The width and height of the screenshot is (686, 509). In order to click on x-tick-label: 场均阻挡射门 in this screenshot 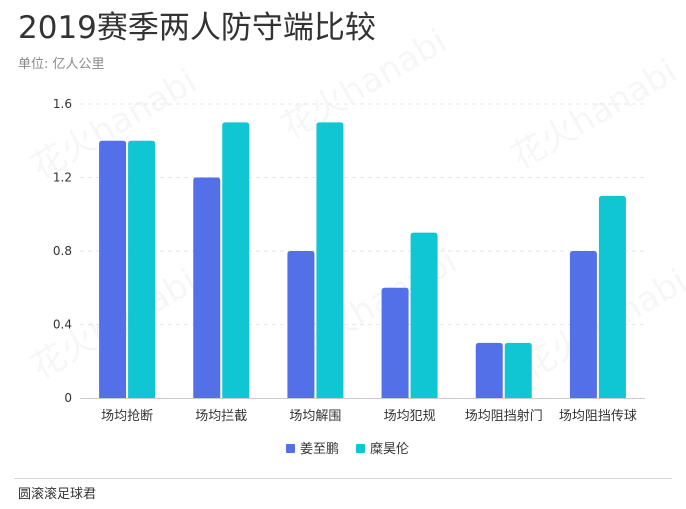, I will do `click(504, 416)`.